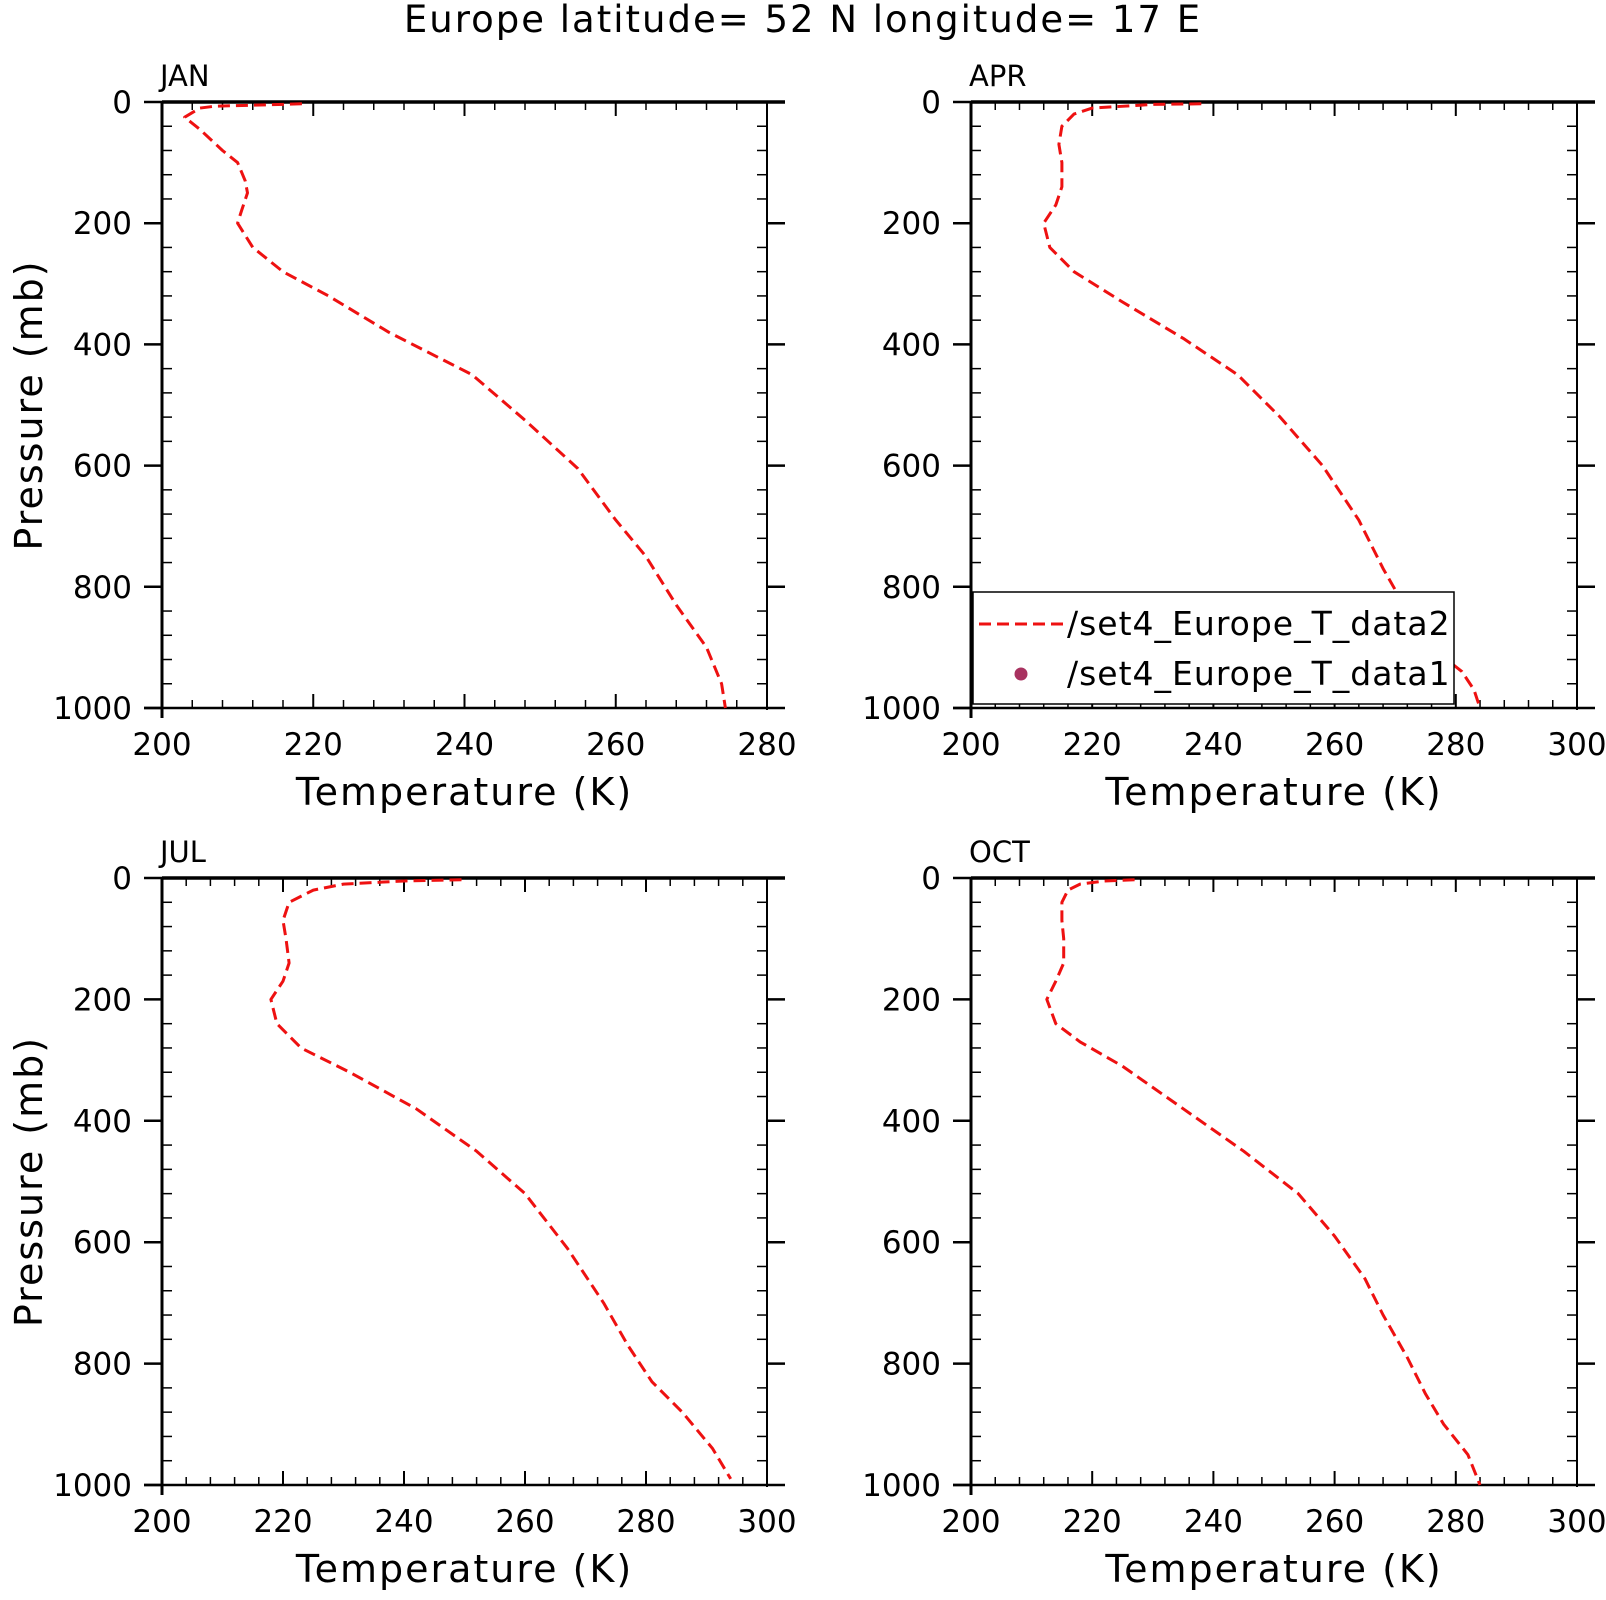 The height and width of the screenshot is (1600, 1606). What do you see at coordinates (184, 76) in the screenshot?
I see `panel-label-jan: JAN` at bounding box center [184, 76].